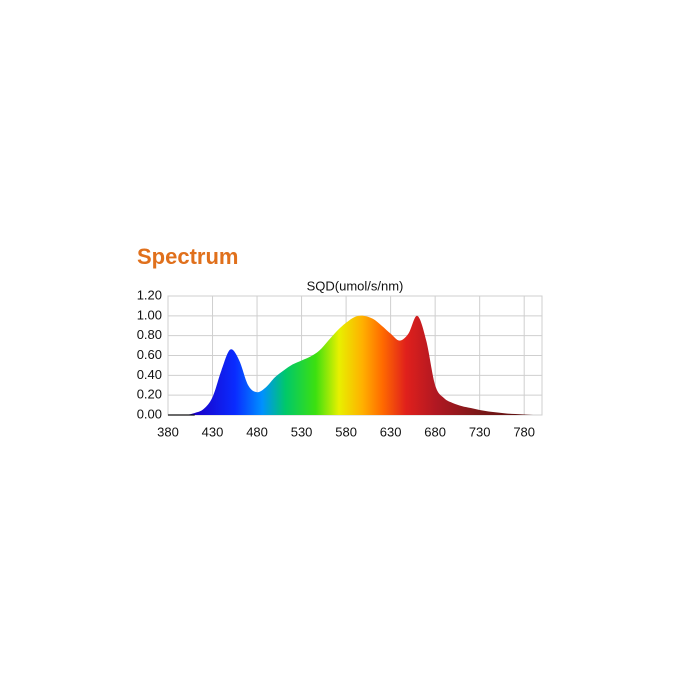  Describe the element at coordinates (355, 285) in the screenshot. I see `chart-subtitle: SQD(umol/s/nm)` at that location.